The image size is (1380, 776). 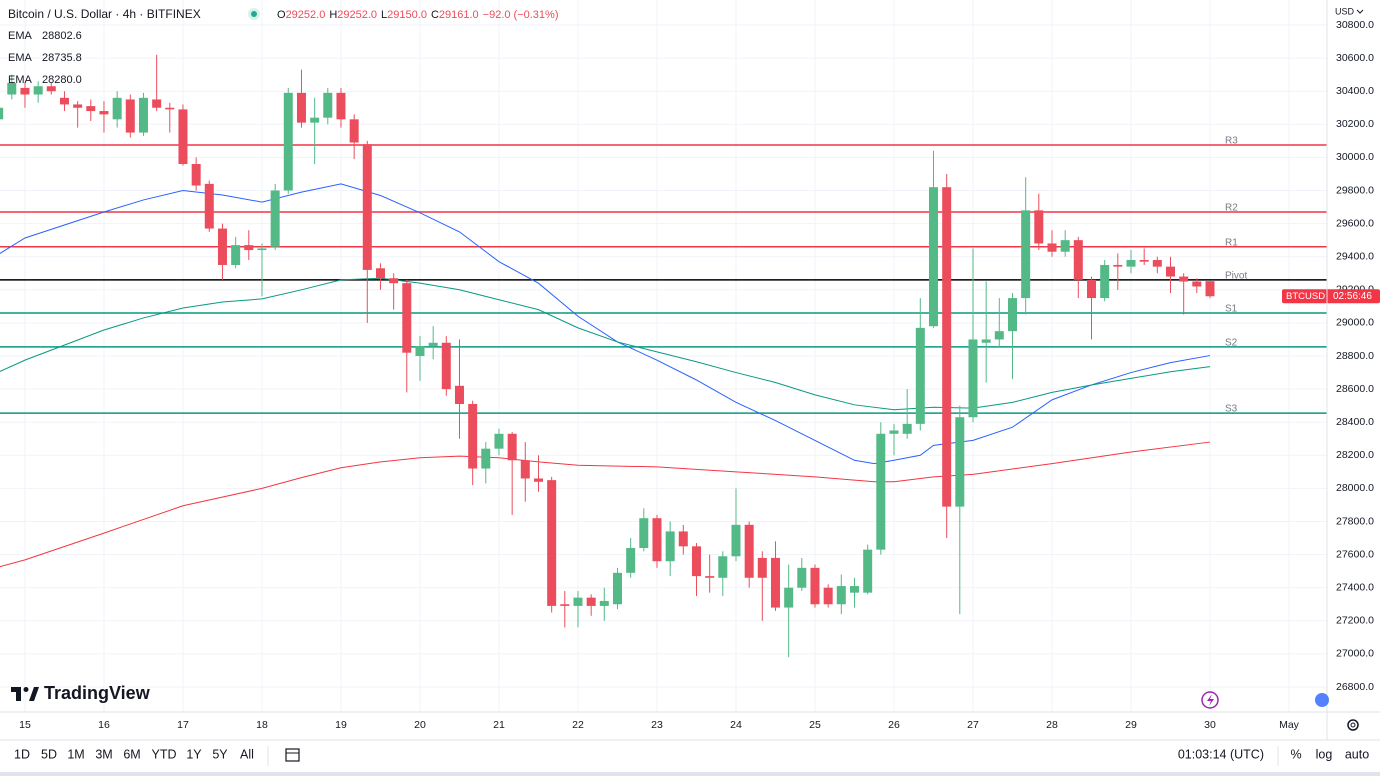 What do you see at coordinates (1352, 296) in the screenshot?
I see `price-tag-countdown: 02:56:46` at bounding box center [1352, 296].